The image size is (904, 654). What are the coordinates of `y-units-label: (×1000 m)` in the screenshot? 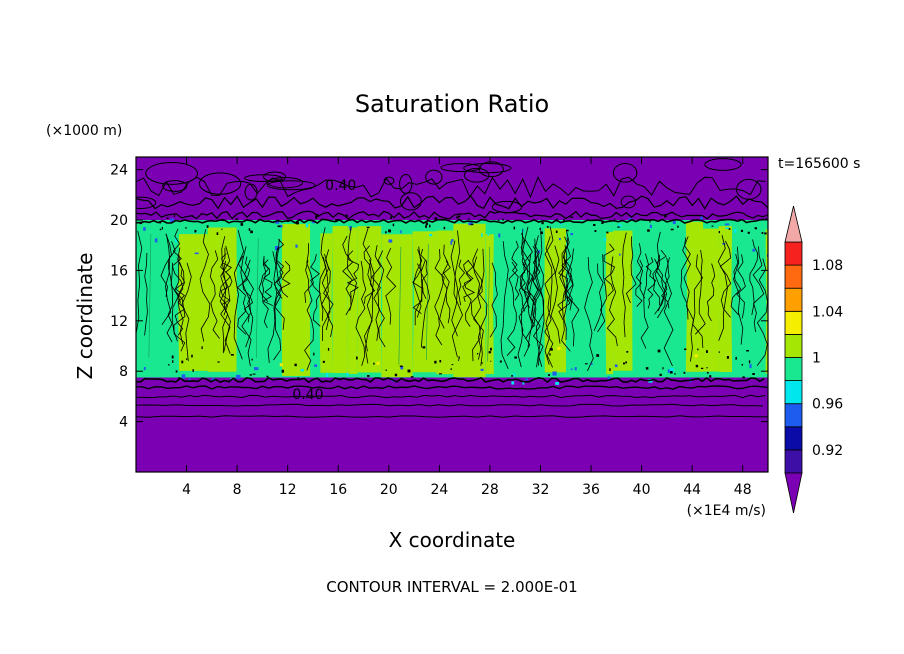 It's located at (84, 131).